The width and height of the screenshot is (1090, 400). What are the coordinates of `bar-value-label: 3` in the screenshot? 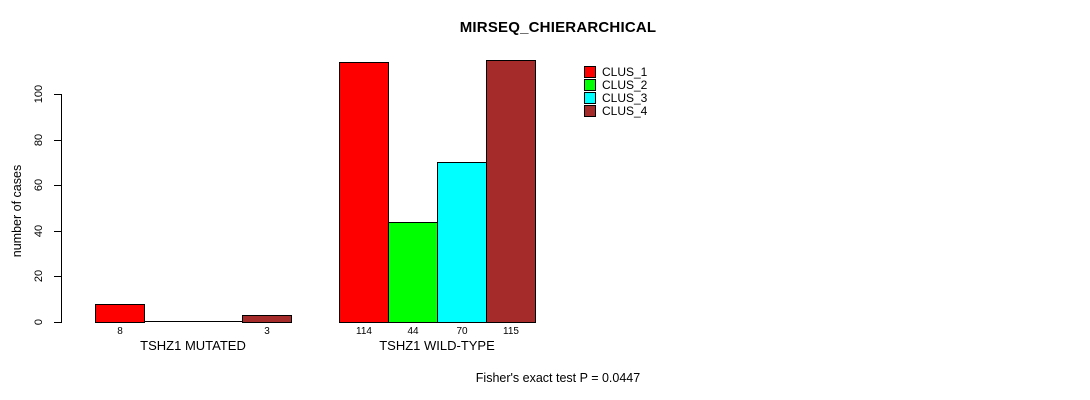 It's located at (267, 331).